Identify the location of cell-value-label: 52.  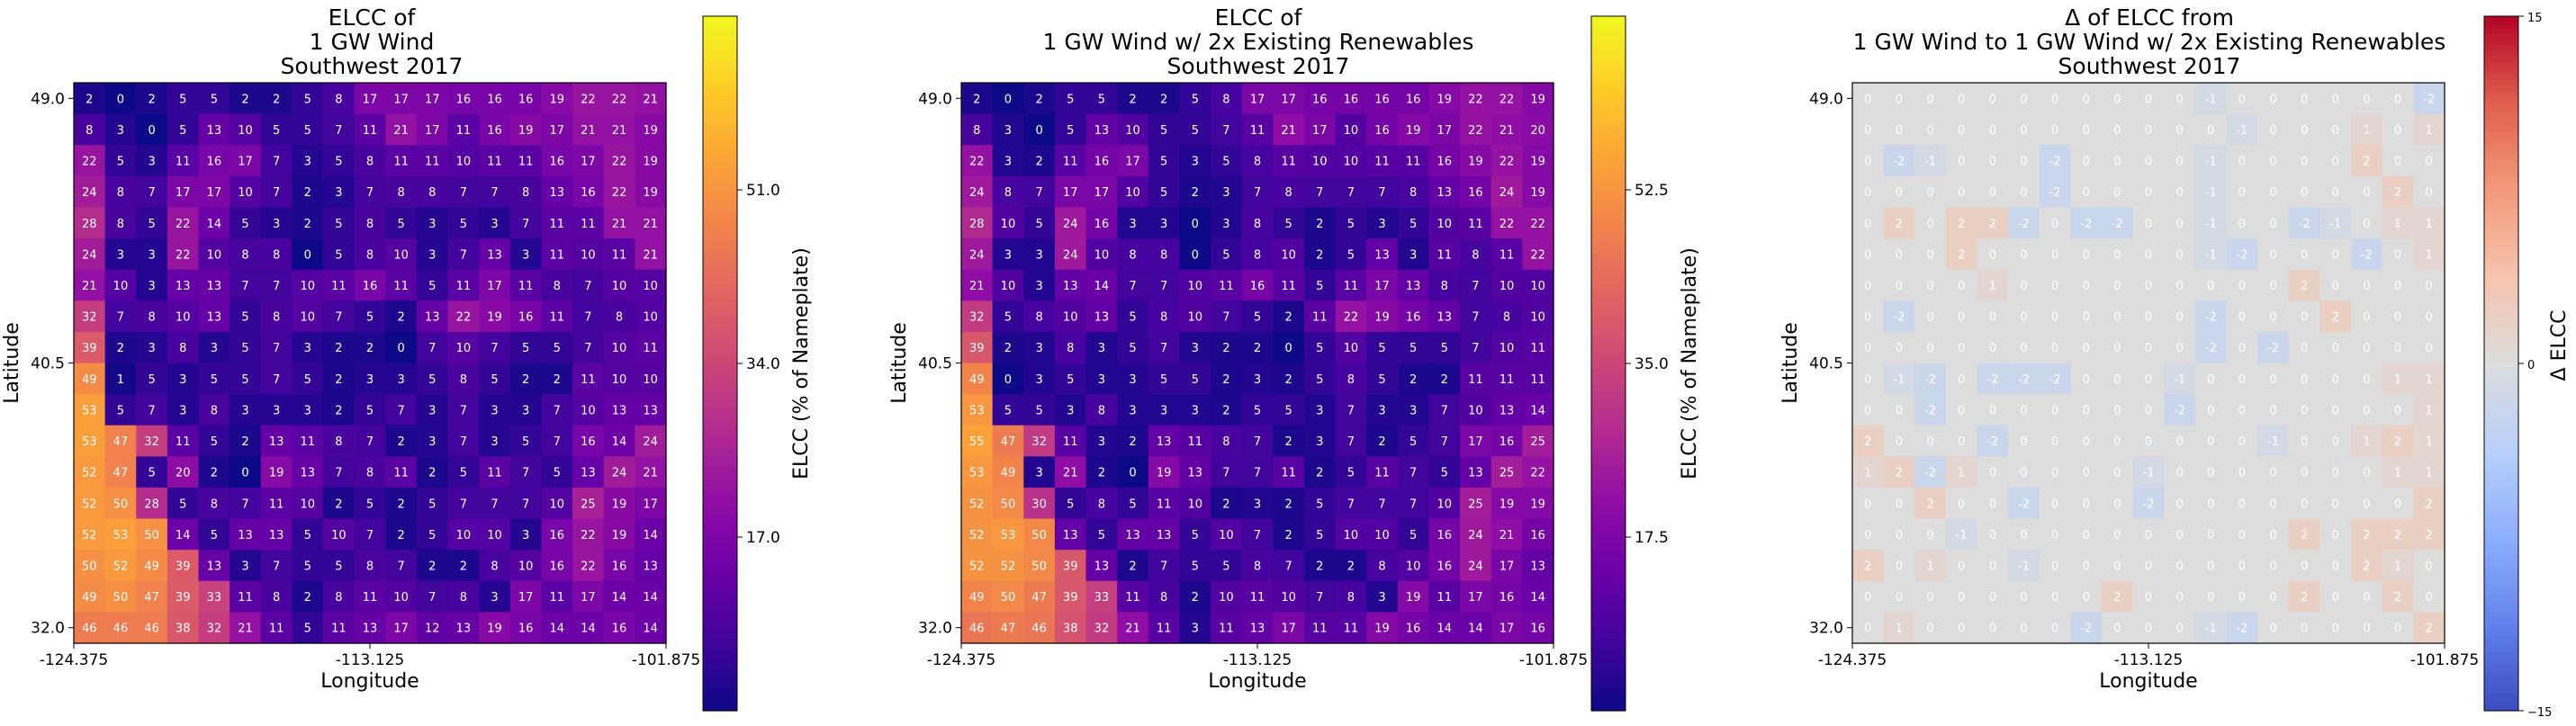
(121, 566).